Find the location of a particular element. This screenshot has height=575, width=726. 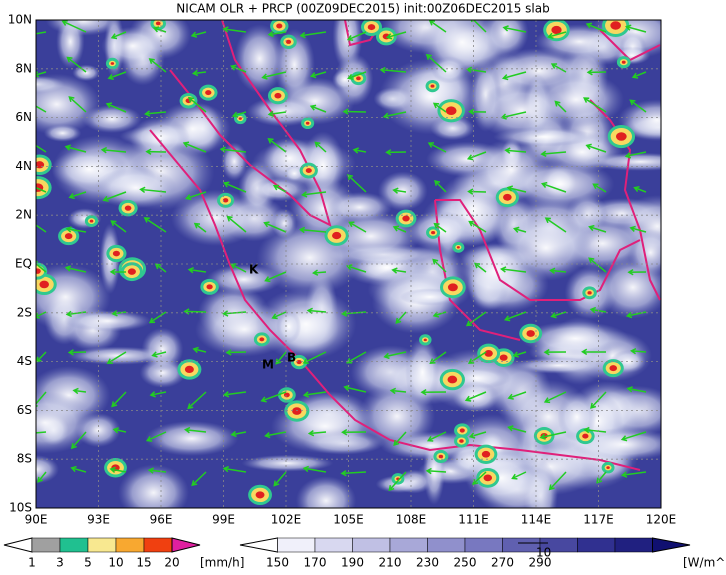

lat-label: 8S is located at coordinates (24, 459).